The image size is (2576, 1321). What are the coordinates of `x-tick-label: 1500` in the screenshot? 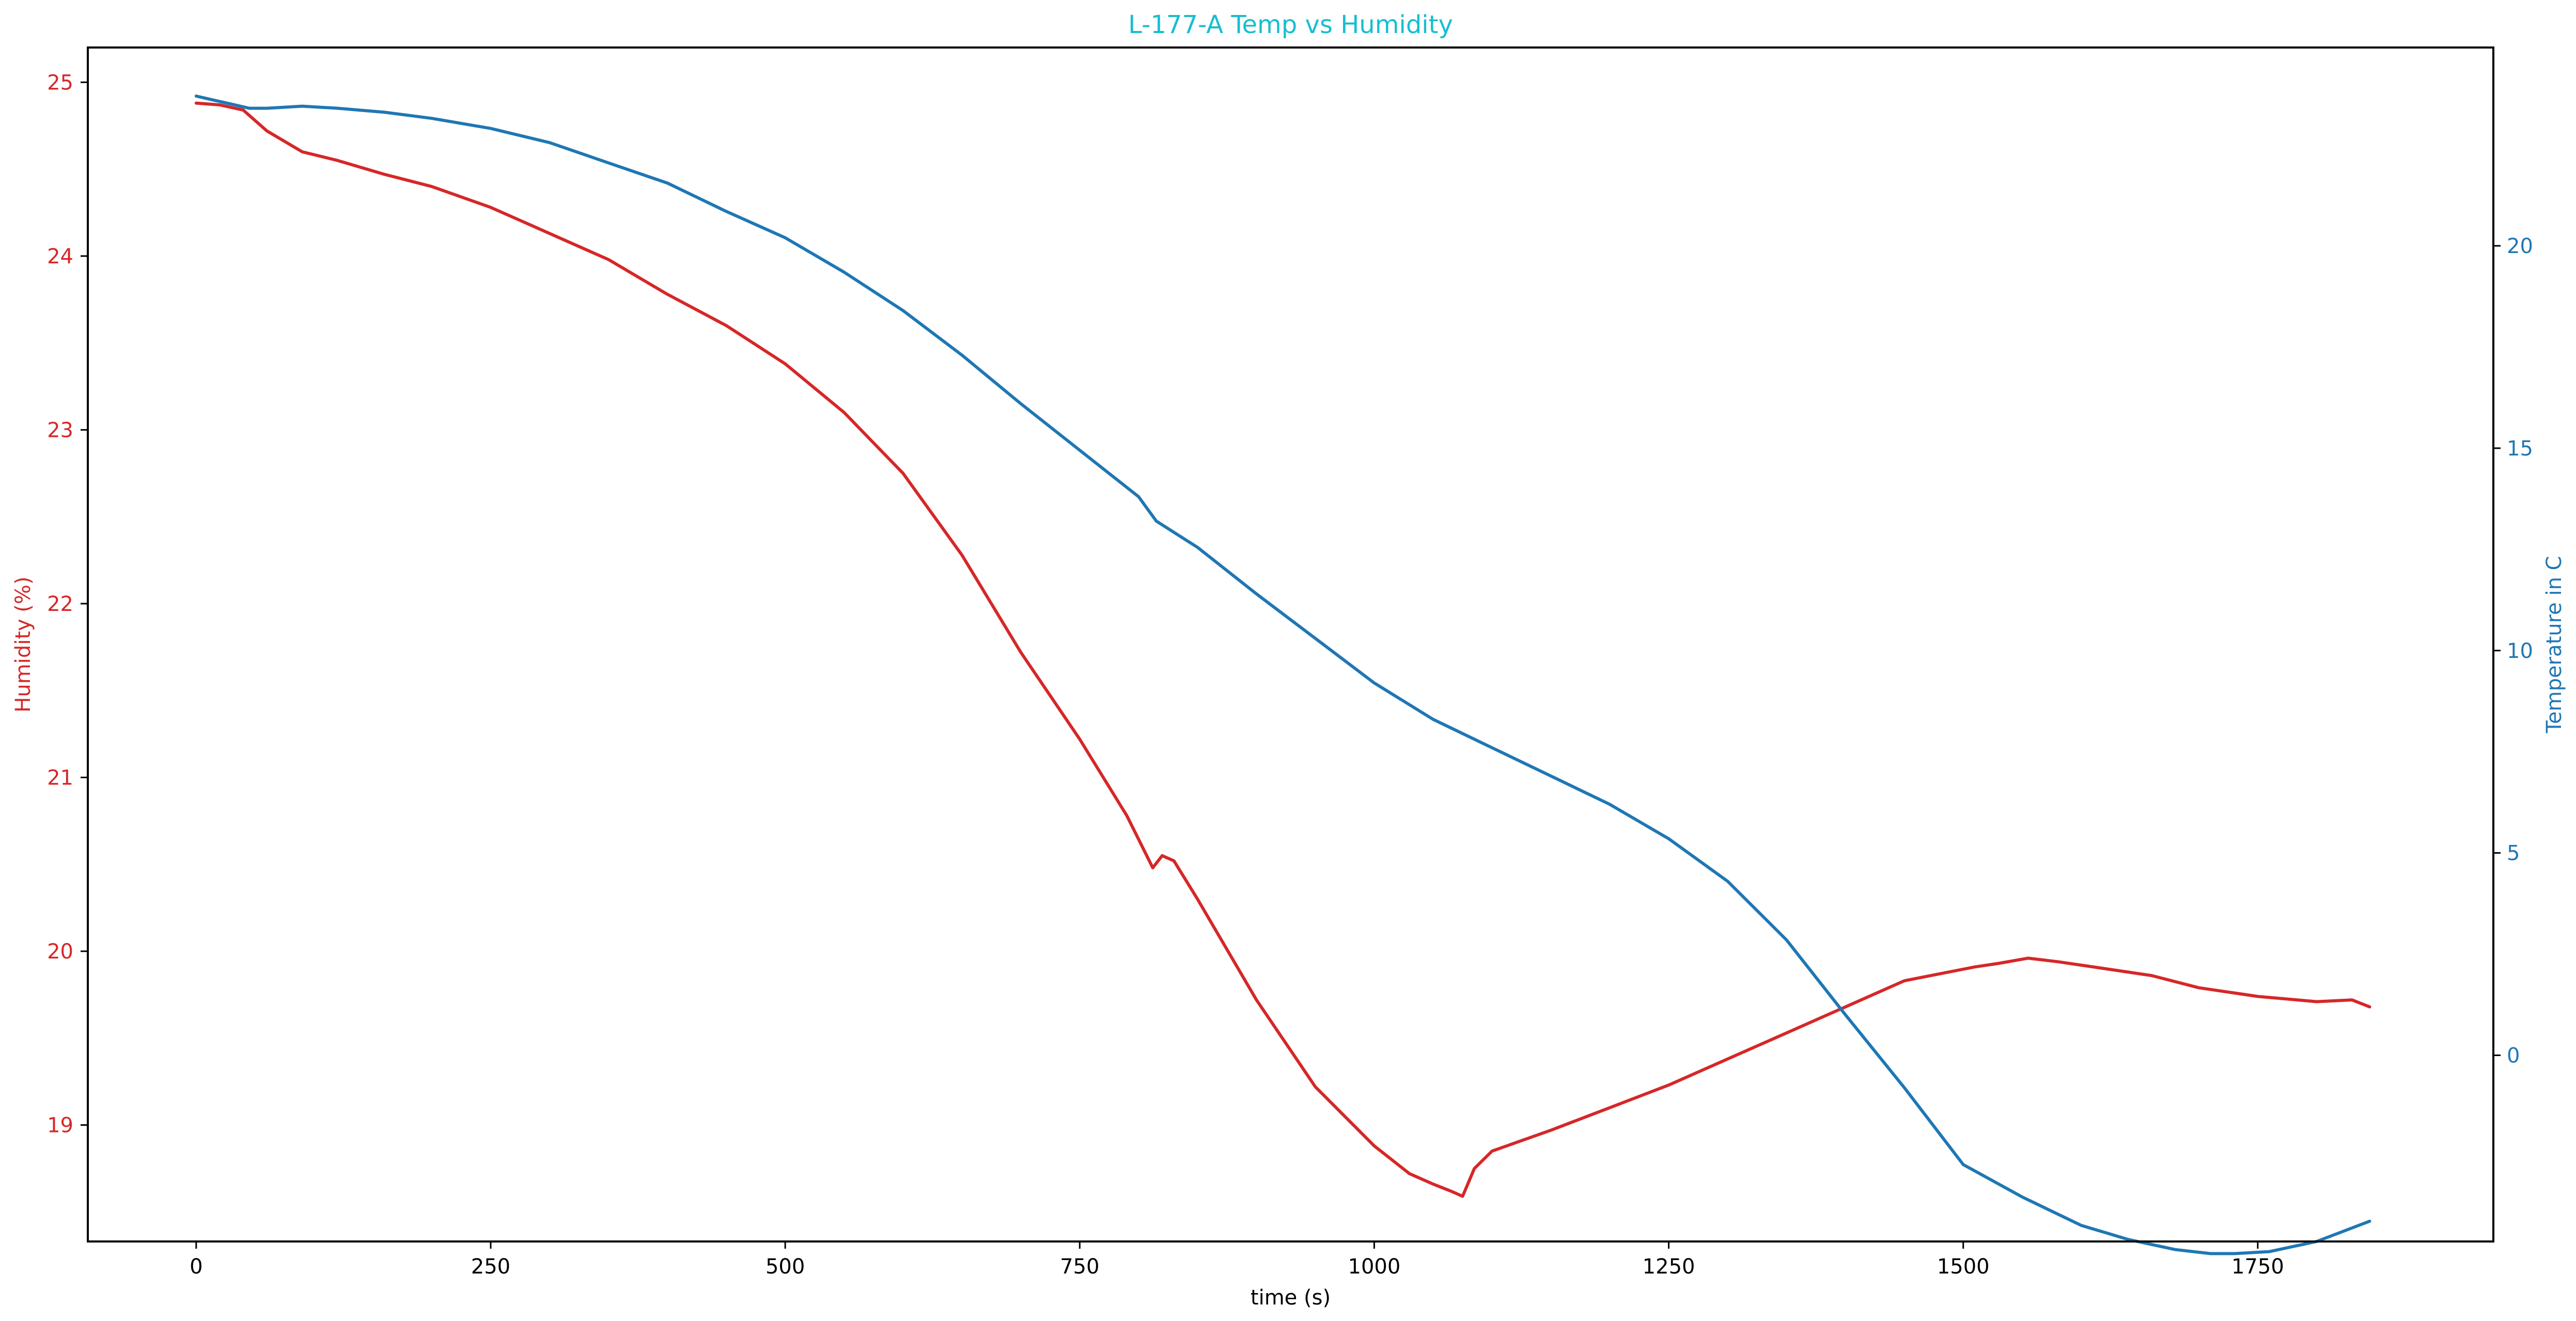 It's located at (1964, 1267).